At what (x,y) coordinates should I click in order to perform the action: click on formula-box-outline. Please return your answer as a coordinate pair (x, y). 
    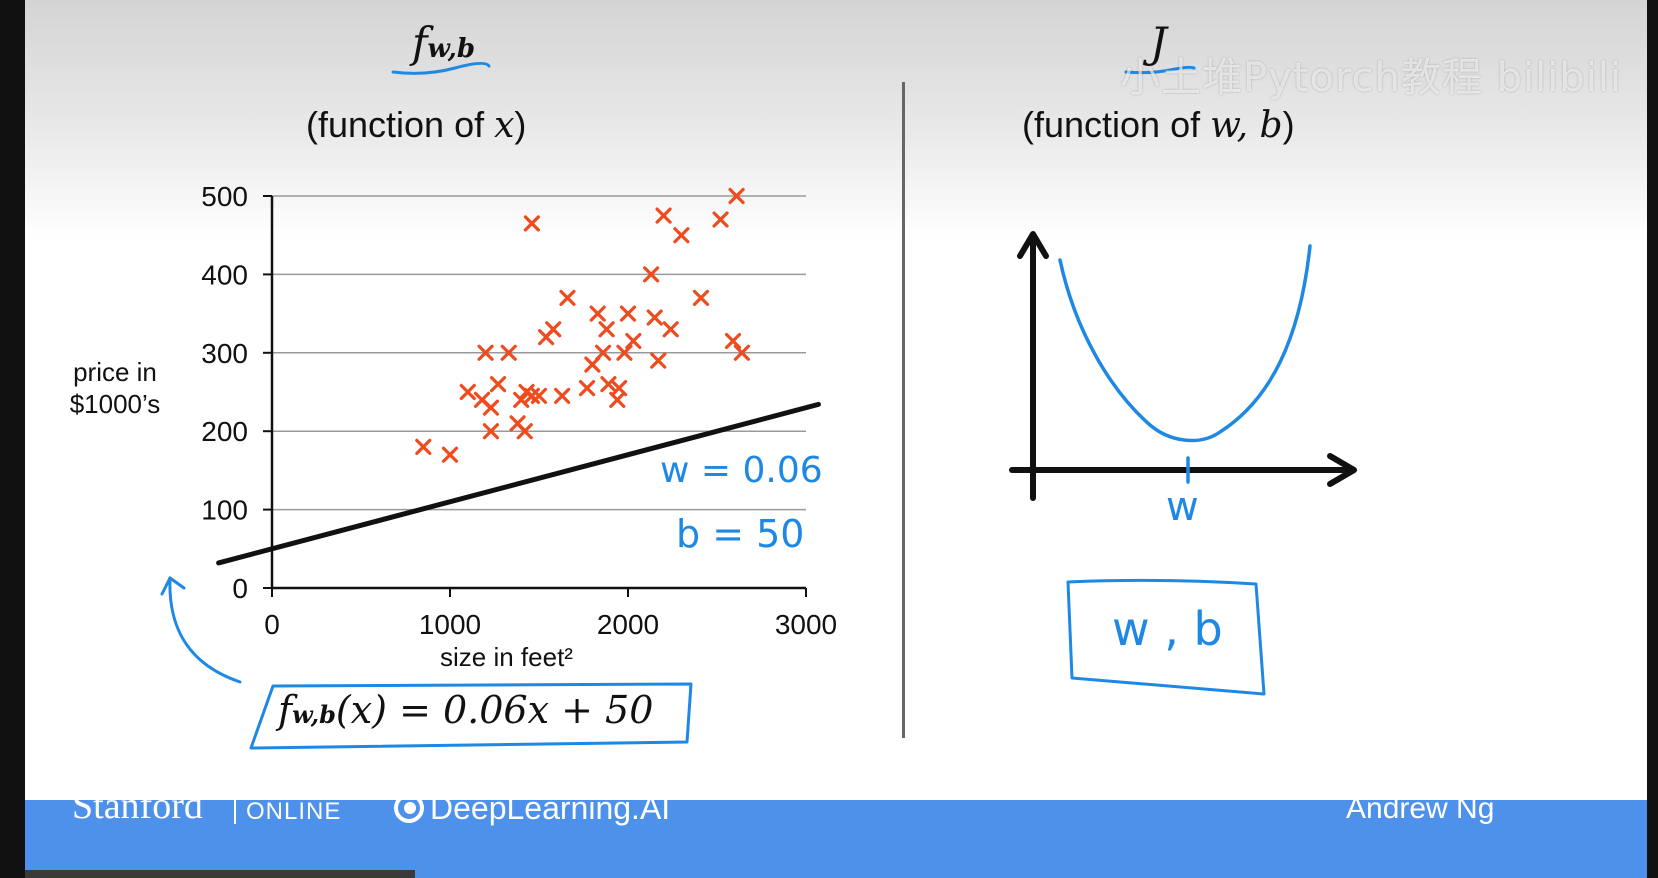
    Looking at the image, I should click on (471, 716).